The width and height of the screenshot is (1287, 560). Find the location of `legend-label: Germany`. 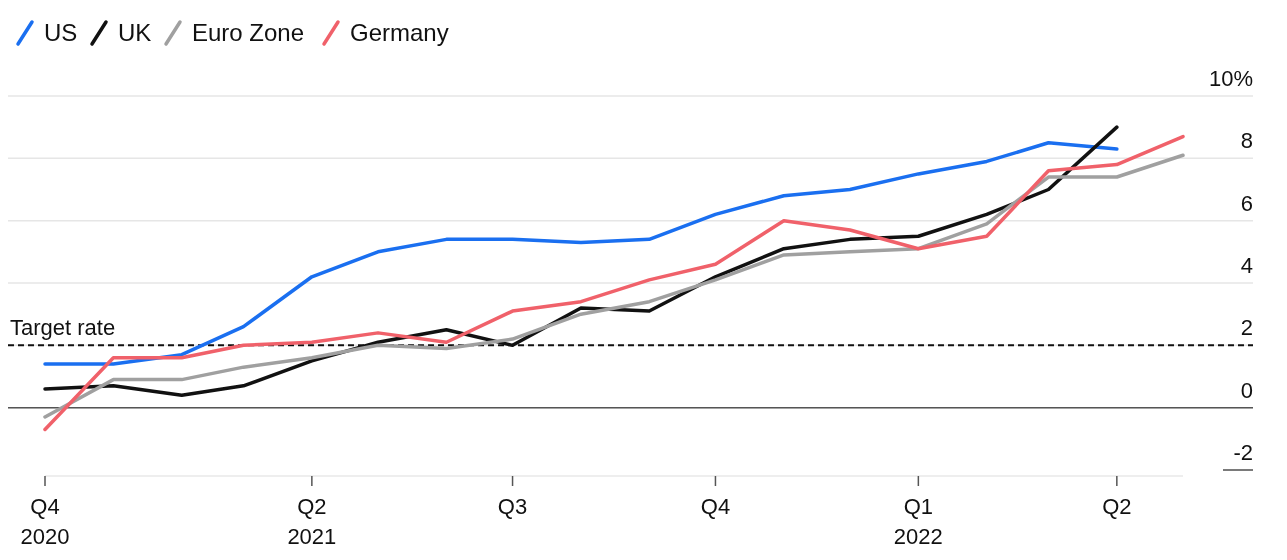

legend-label: Germany is located at coordinates (399, 32).